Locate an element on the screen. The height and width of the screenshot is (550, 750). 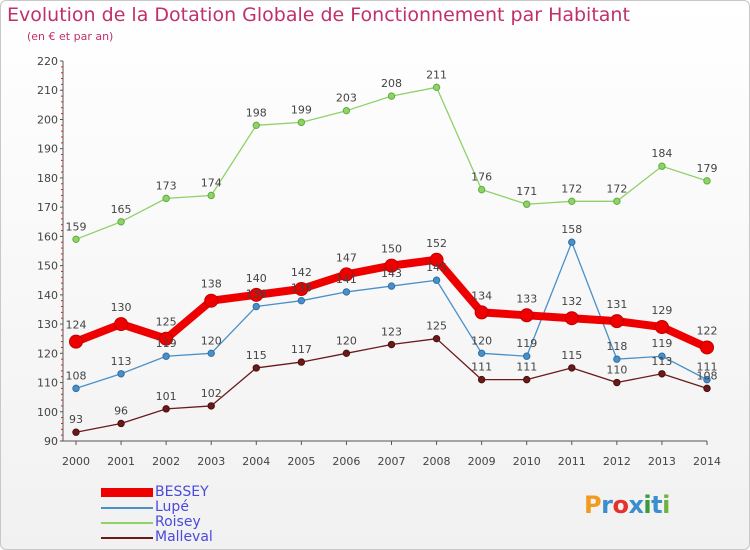
data-label: 96 is located at coordinates (121, 410).